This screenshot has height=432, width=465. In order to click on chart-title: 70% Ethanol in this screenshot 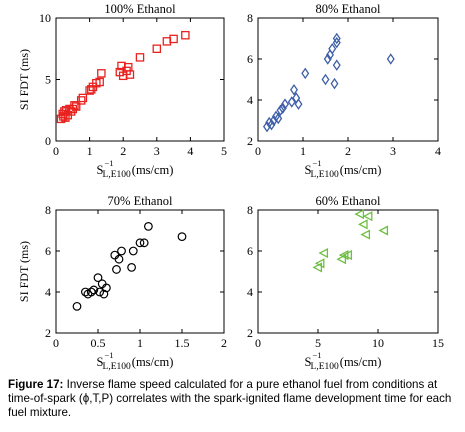, I will do `click(140, 201)`.